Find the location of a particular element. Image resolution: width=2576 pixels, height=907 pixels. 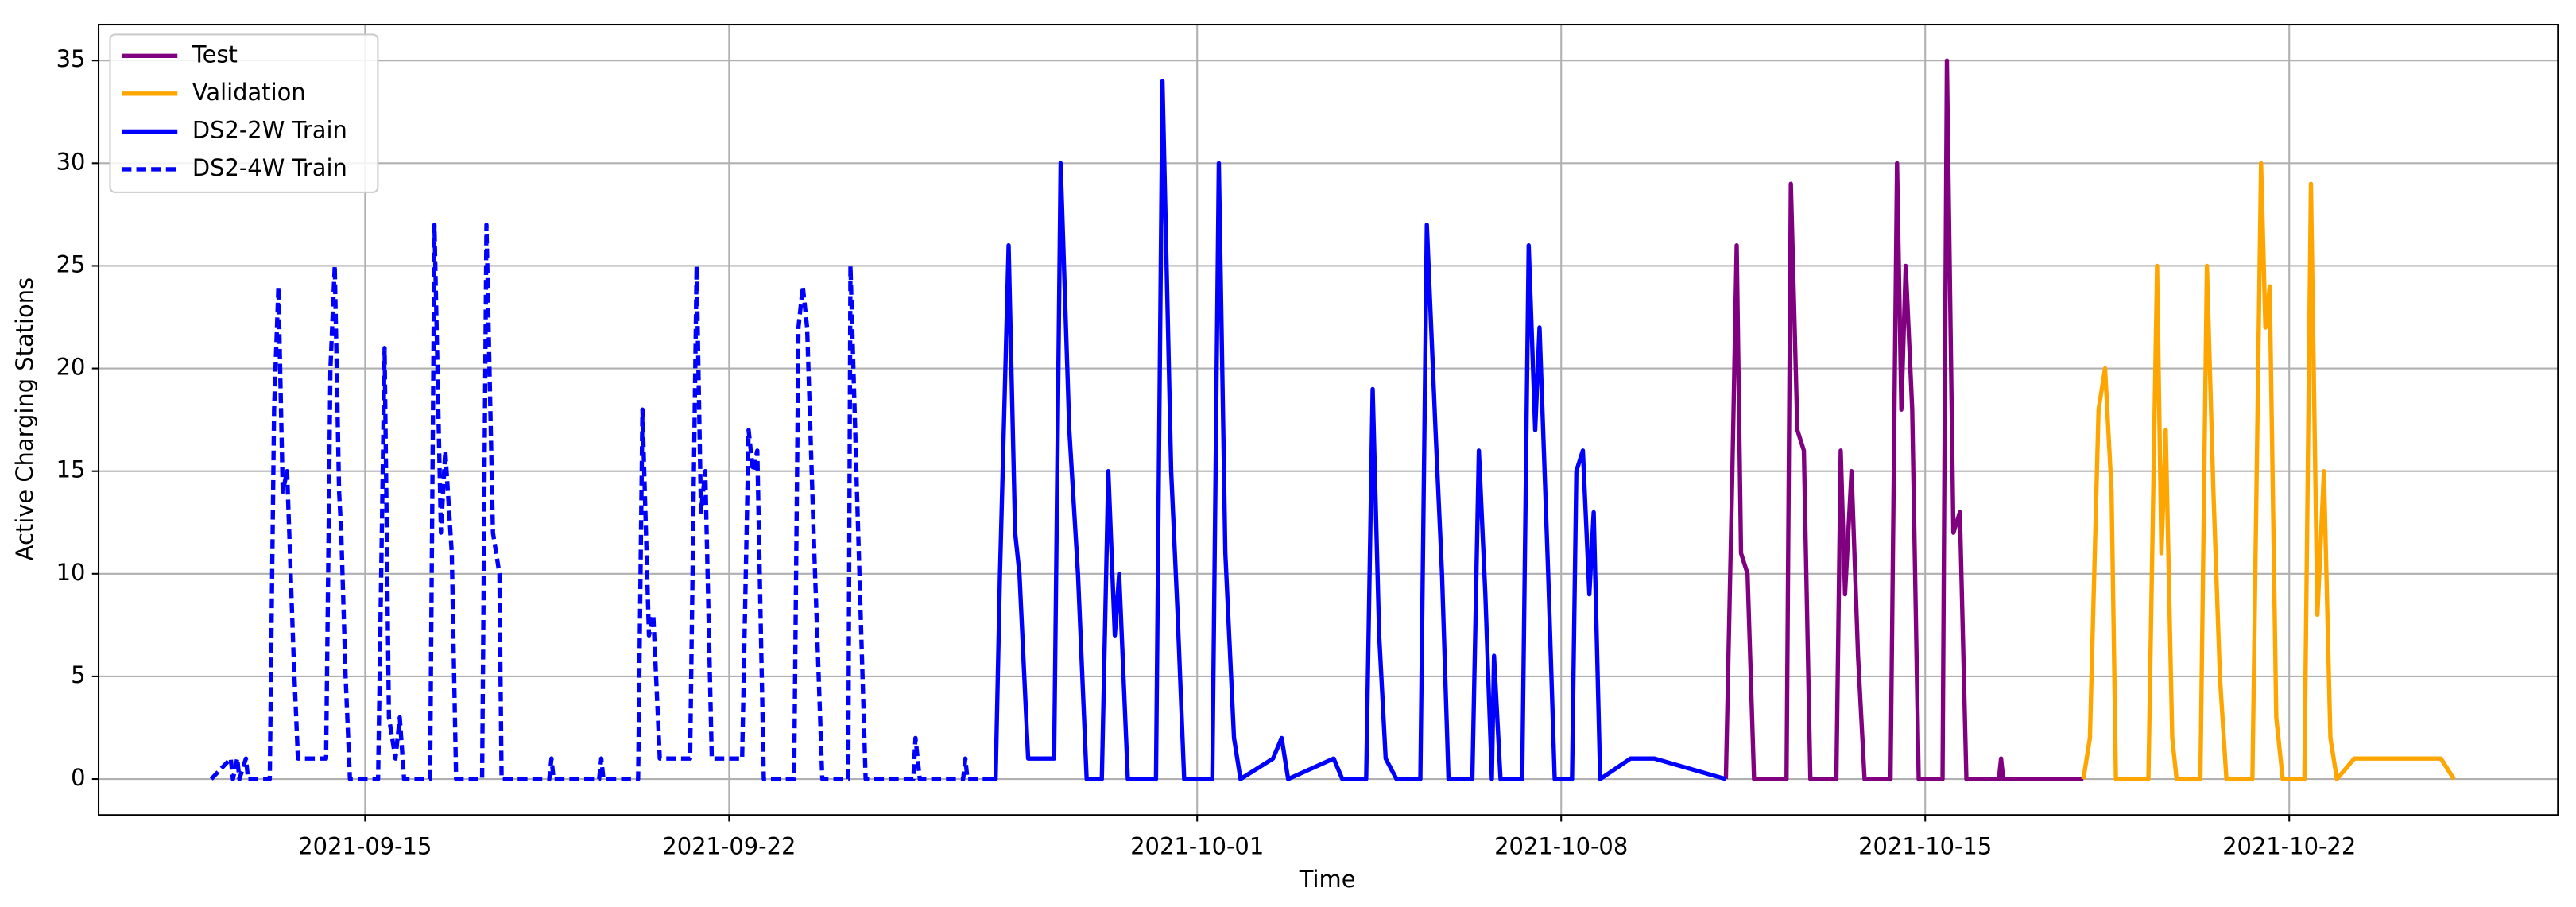

legend: Test Validation DS2-2W Train DS2-4W Train is located at coordinates (244, 113).